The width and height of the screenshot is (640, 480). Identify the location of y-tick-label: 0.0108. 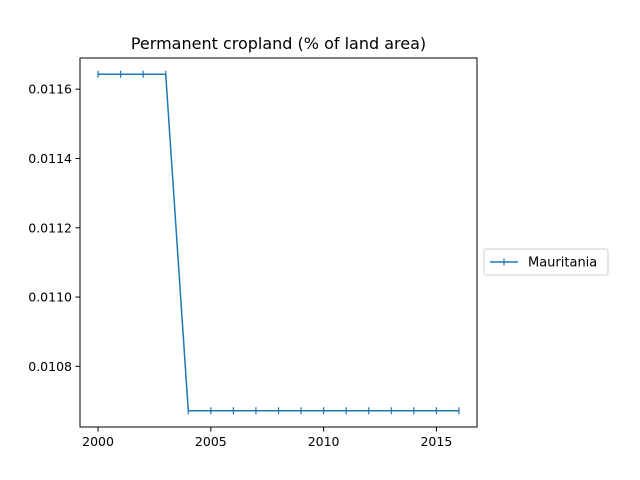
(50, 366).